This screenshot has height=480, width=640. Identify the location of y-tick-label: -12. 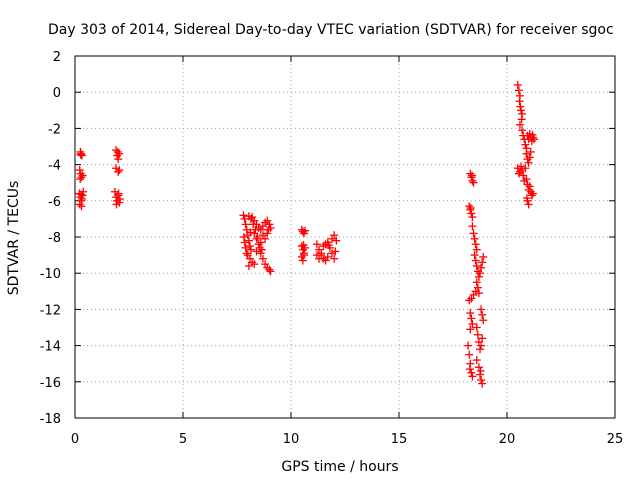
(50, 310).